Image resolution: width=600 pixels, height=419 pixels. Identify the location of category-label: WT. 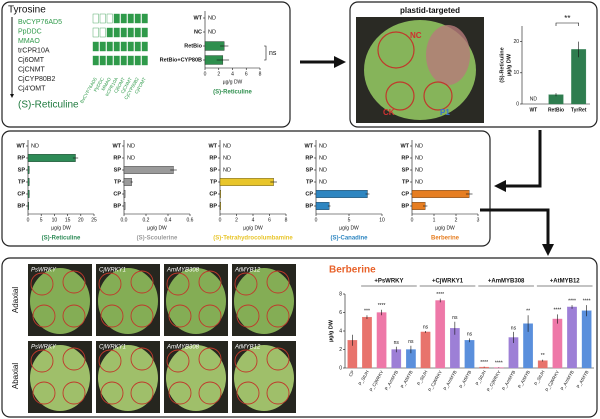
(212, 146).